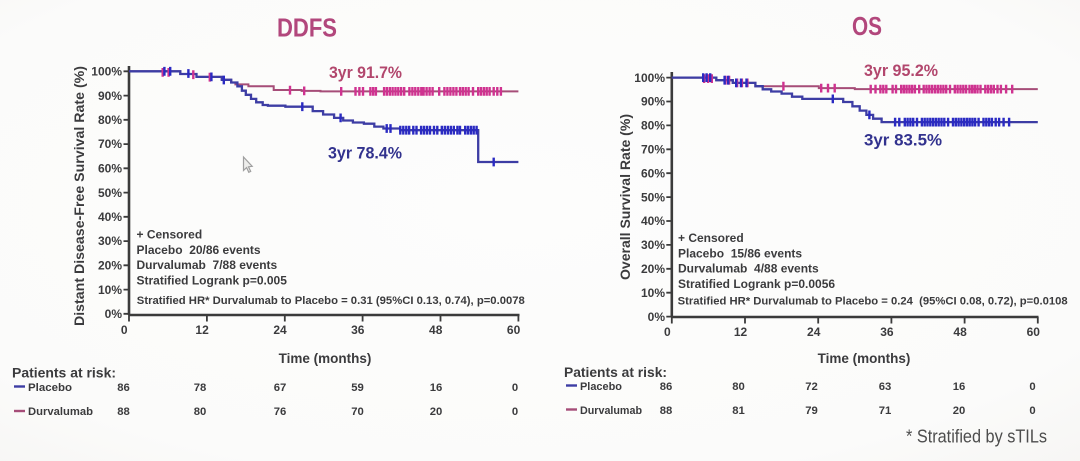 The height and width of the screenshot is (461, 1080). What do you see at coordinates (79, 196) in the screenshot?
I see `svg-text:Distant Disease-Free Survival: Distant Disease-Free Survival Rate (%)` at bounding box center [79, 196].